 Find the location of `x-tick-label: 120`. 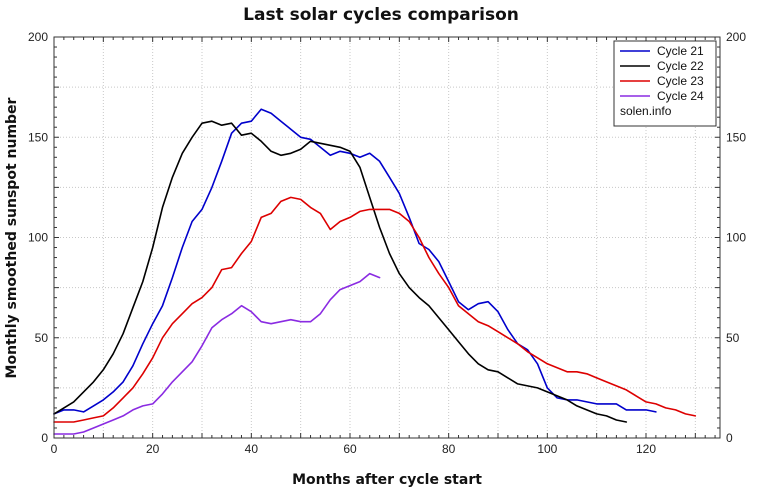

x-tick-label: 120 is located at coordinates (646, 449).